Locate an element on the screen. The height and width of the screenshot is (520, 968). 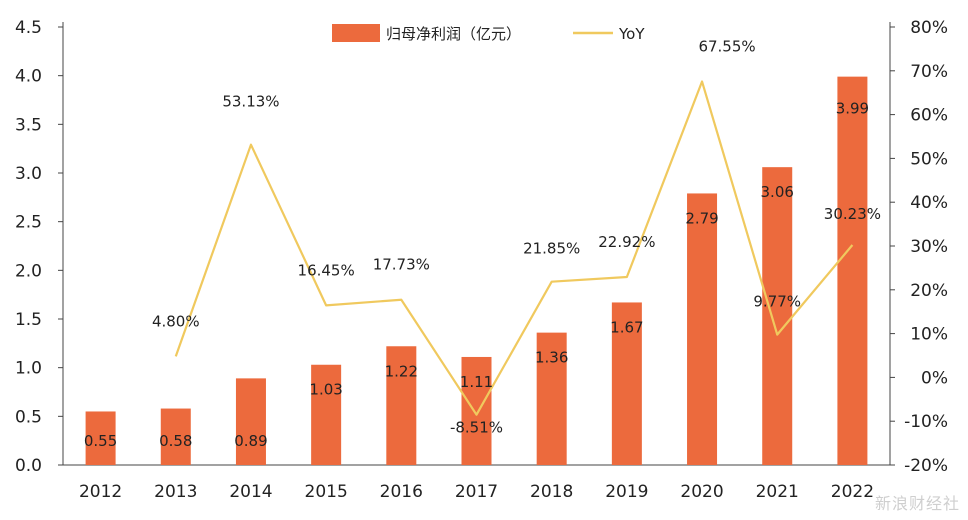
bar-value-label: 0.55 is located at coordinates (100, 441).